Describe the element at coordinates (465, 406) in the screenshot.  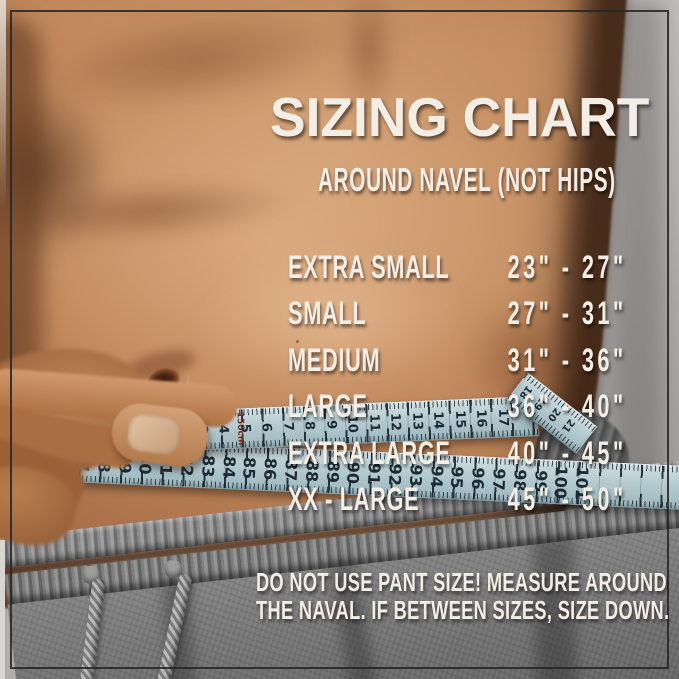
I see `size-row: LARGE 36" - 40"` at that location.